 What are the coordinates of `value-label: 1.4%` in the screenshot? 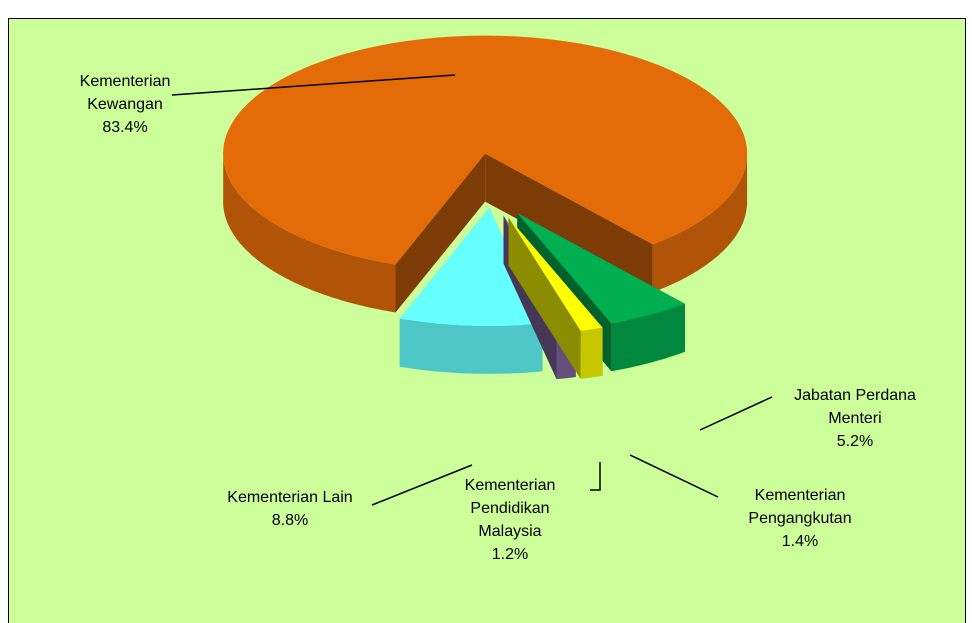 It's located at (800, 541).